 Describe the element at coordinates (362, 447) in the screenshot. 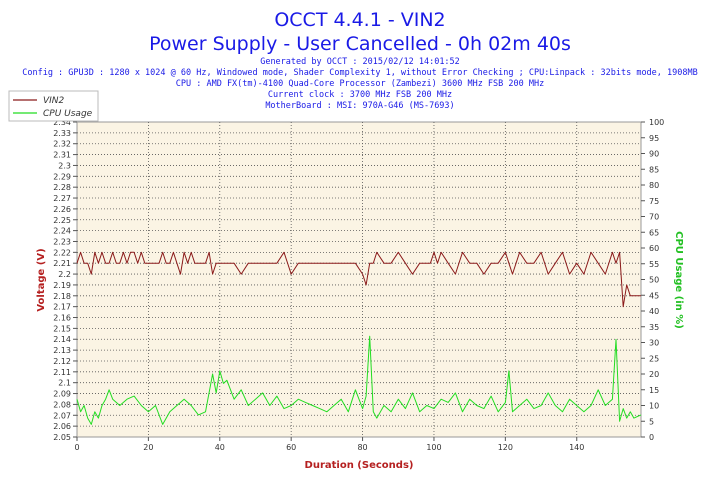

I see `x-tick-label: 80` at that location.